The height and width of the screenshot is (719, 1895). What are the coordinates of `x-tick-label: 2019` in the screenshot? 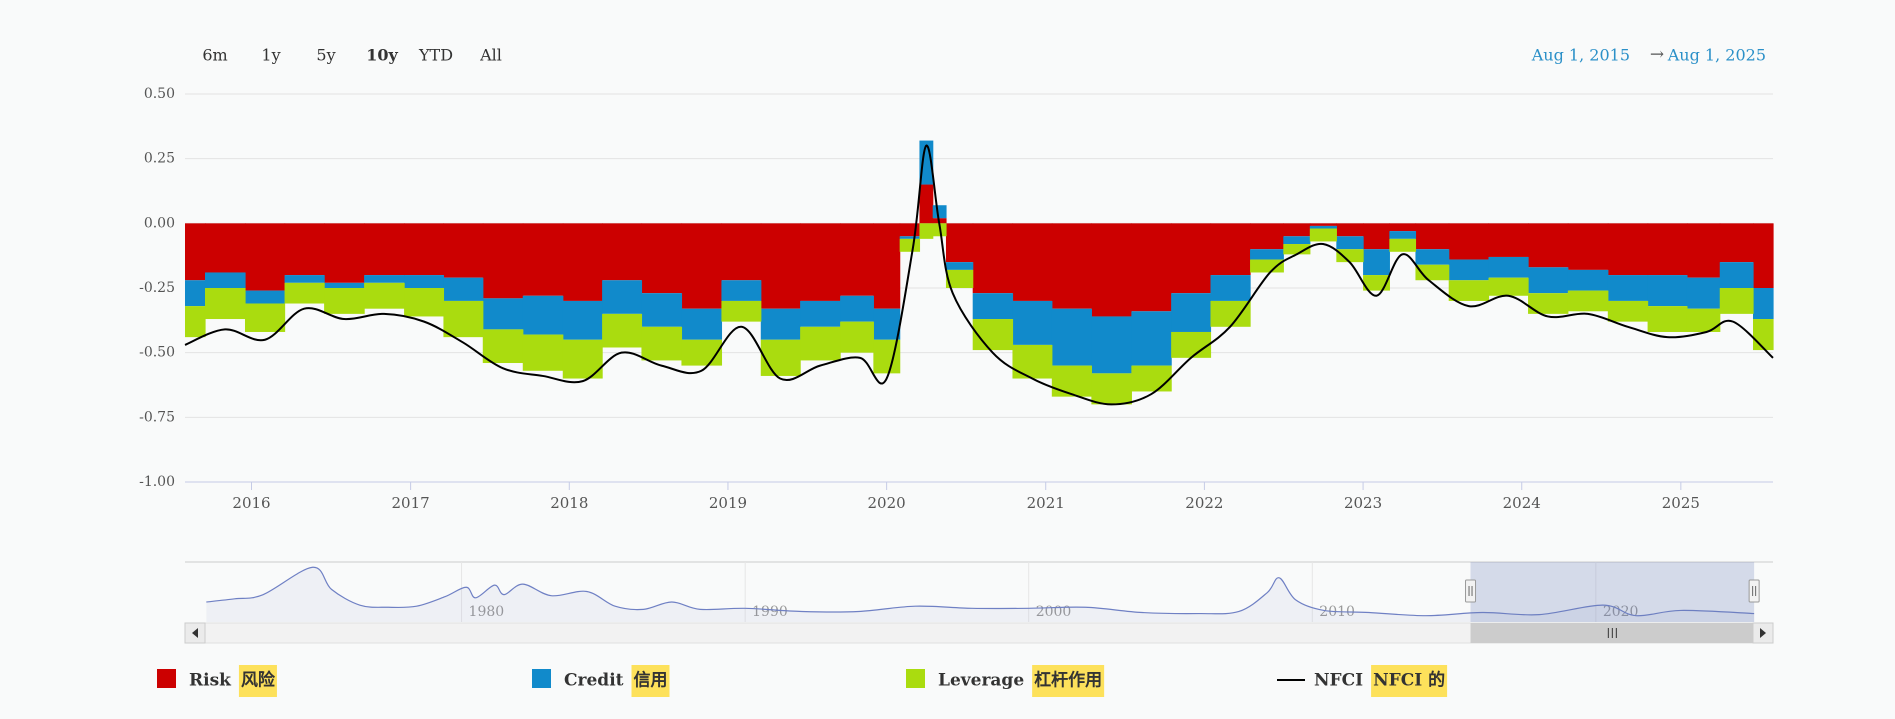 It's located at (728, 503).